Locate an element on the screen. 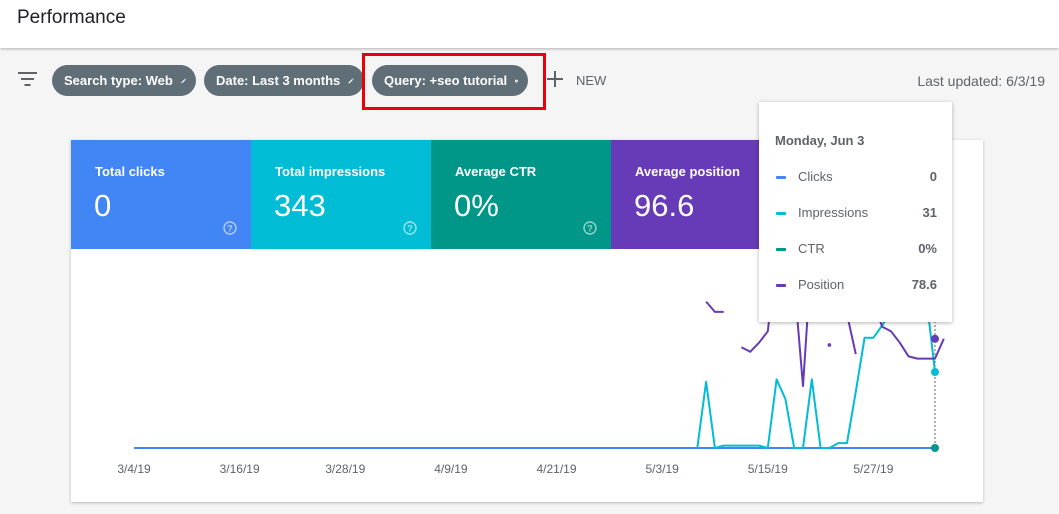 The height and width of the screenshot is (514, 1059). x-tick-label: 4/21/19 is located at coordinates (556, 469).